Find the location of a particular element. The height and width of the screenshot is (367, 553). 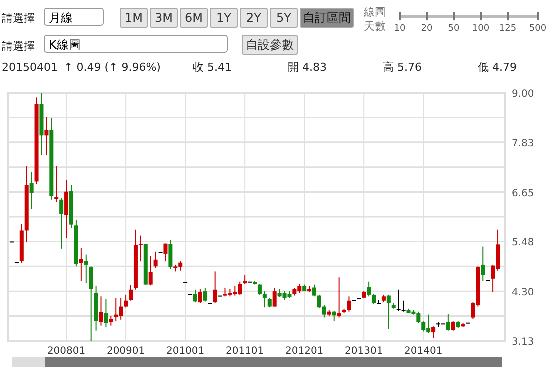

y-tick-label: 6.65 is located at coordinates (523, 194).